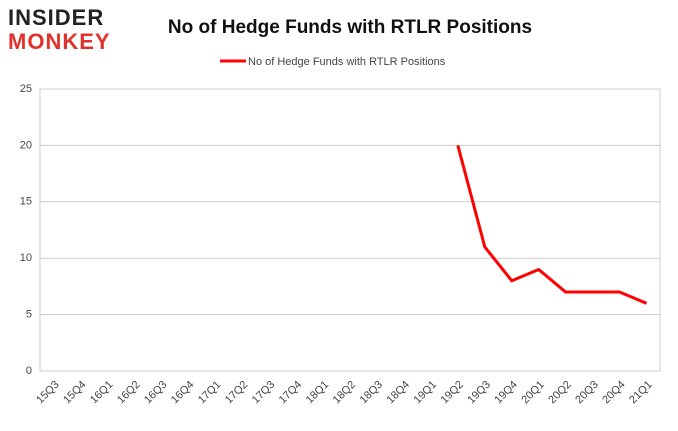  I want to click on x-tick-label: 17Q2, so click(237, 393).